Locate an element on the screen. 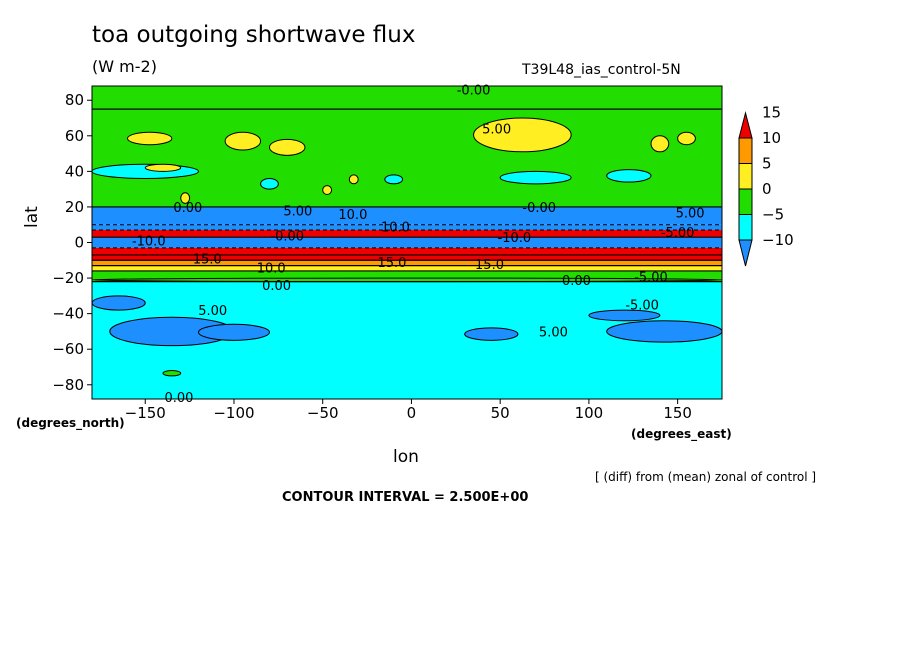 The height and width of the screenshot is (654, 904). run-name: T39L48_ias_control-5N is located at coordinates (601, 70).